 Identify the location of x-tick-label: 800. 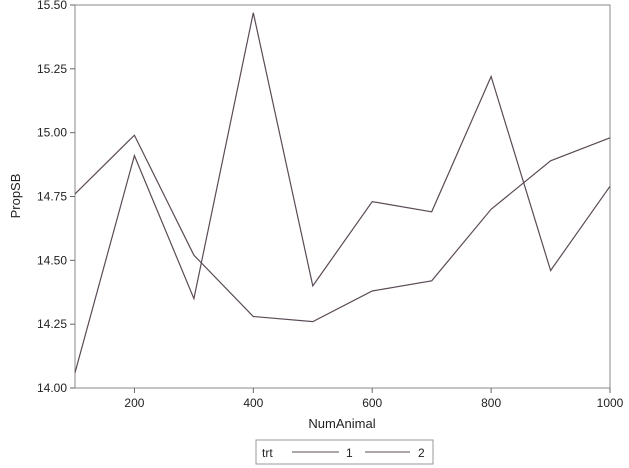
(491, 403).